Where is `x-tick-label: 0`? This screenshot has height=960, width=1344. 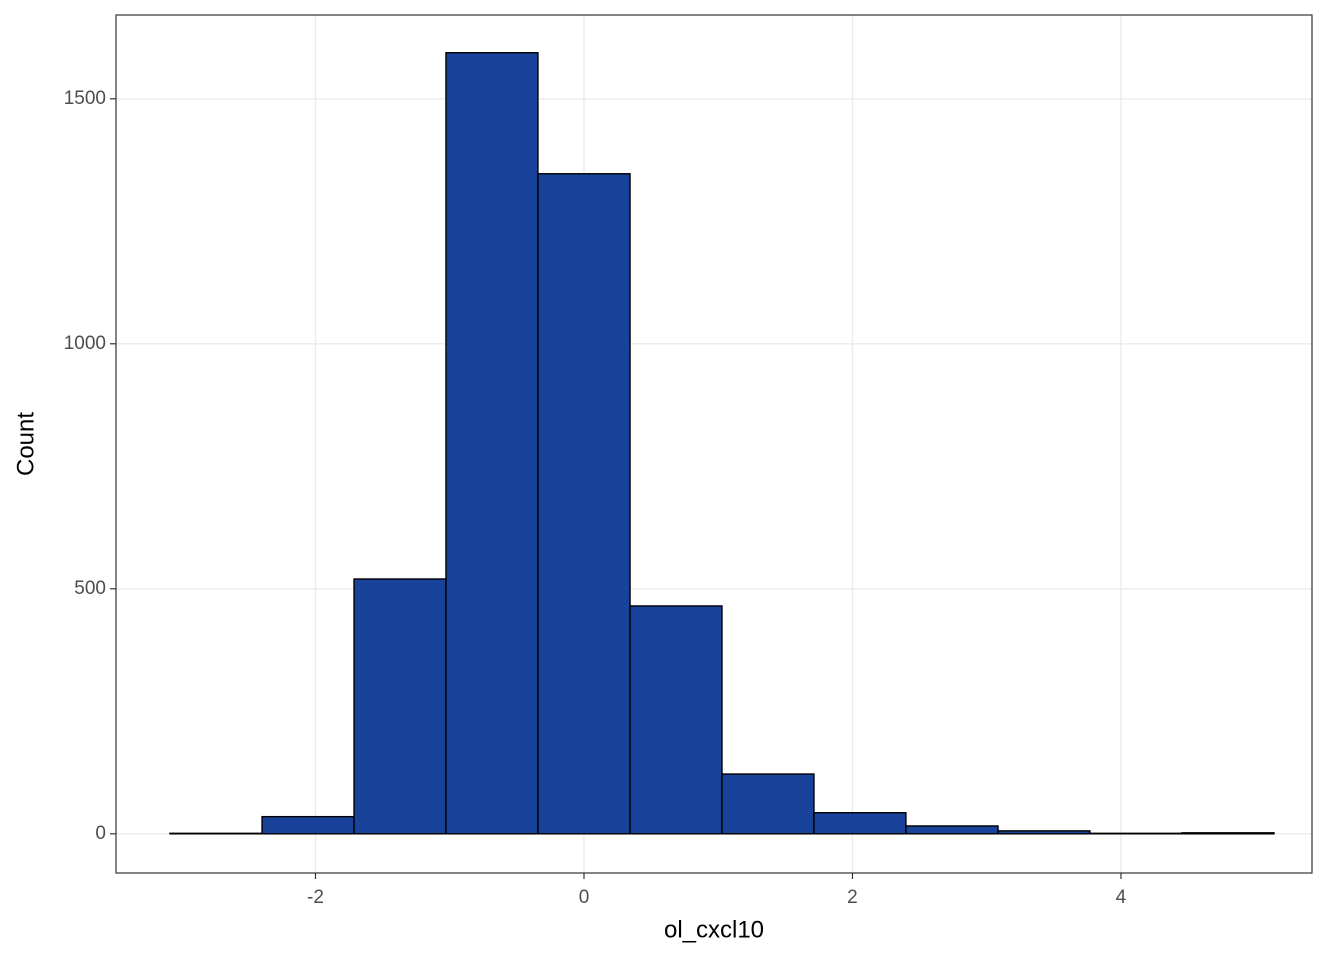 x-tick-label: 0 is located at coordinates (584, 897).